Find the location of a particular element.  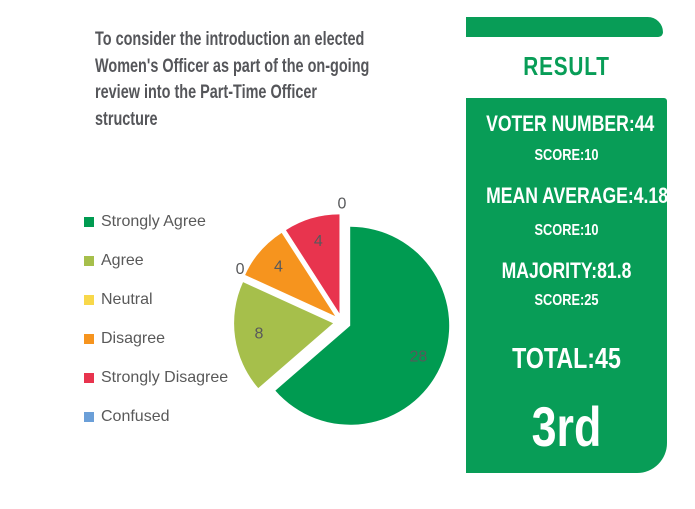

legend-label: Confused is located at coordinates (135, 416).